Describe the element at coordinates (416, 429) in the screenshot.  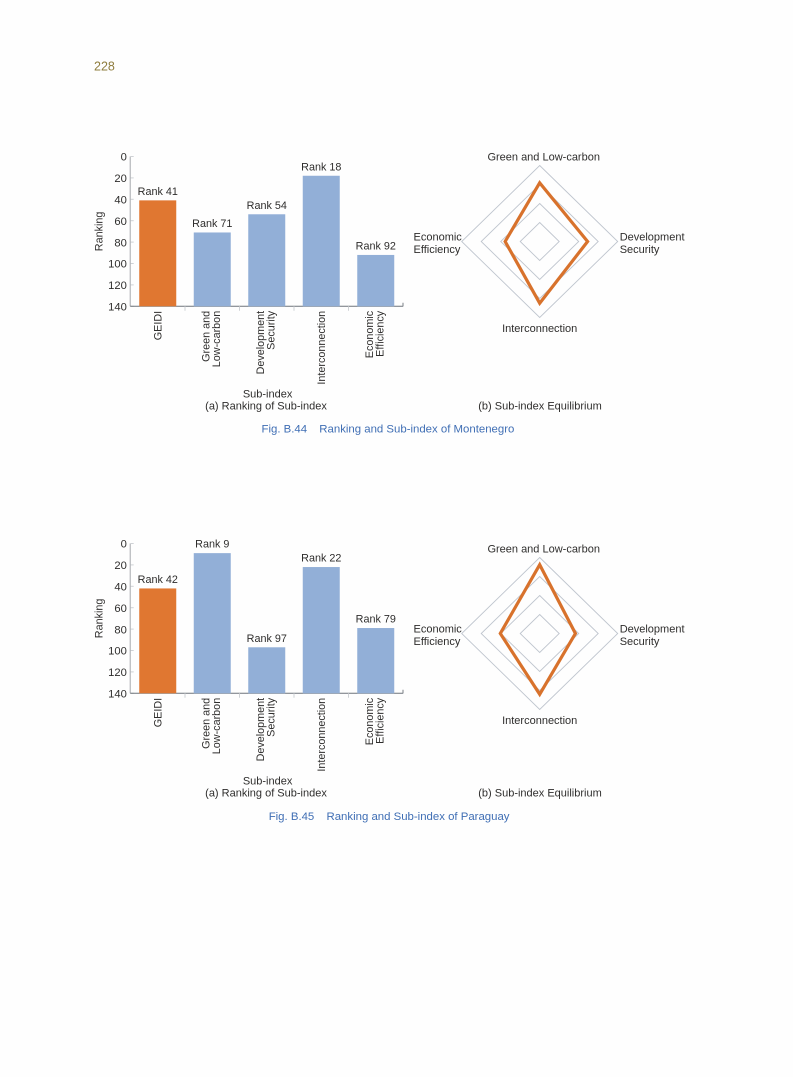
I see `svg-text:Ranking and Sub-index of Monte: Ranking and Sub-index of Montenegro` at that location.